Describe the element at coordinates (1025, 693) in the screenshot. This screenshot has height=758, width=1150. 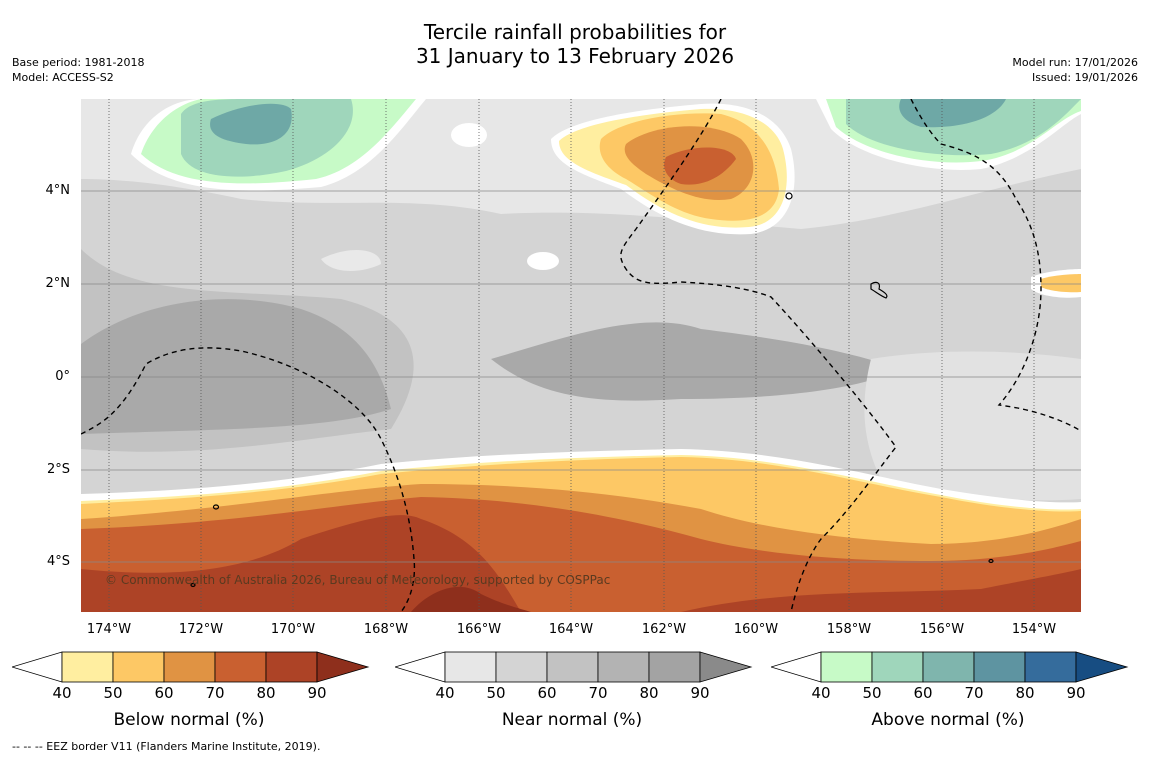
I see `cb2-tick-80: 80` at that location.